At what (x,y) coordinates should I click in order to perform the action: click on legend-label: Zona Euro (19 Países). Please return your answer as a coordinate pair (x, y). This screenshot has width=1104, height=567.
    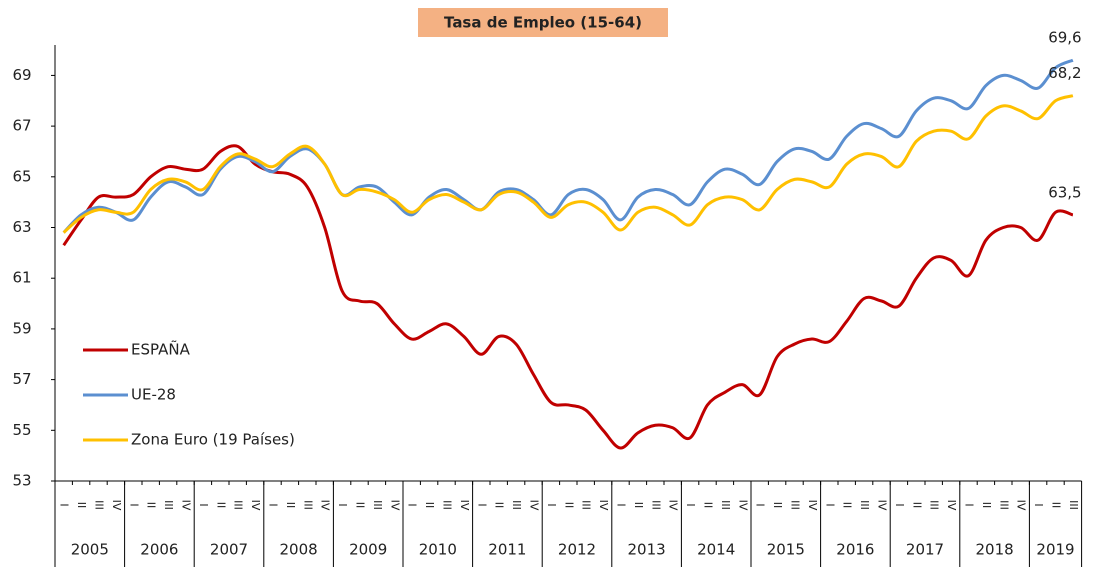
    Looking at the image, I should click on (213, 440).